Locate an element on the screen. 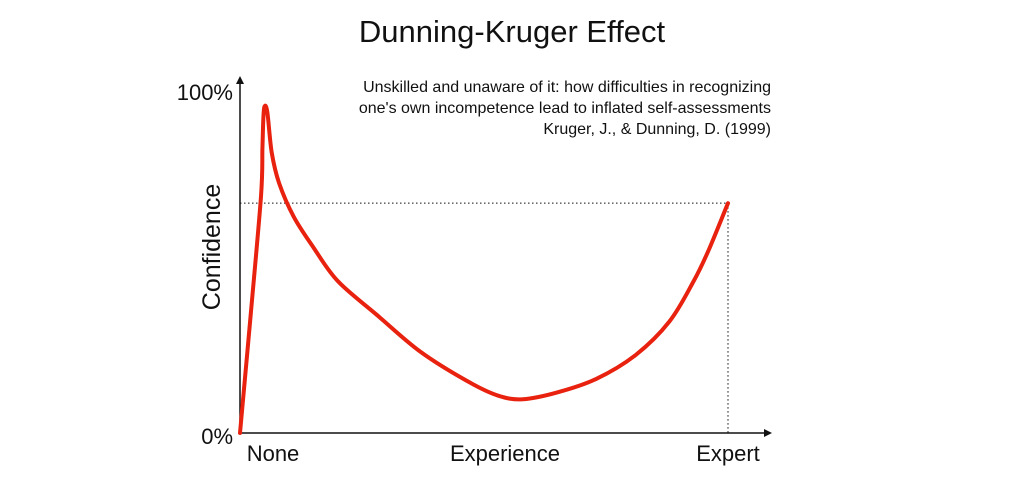 The width and height of the screenshot is (1024, 489). y-tick-label-100: 100% is located at coordinates (205, 92).